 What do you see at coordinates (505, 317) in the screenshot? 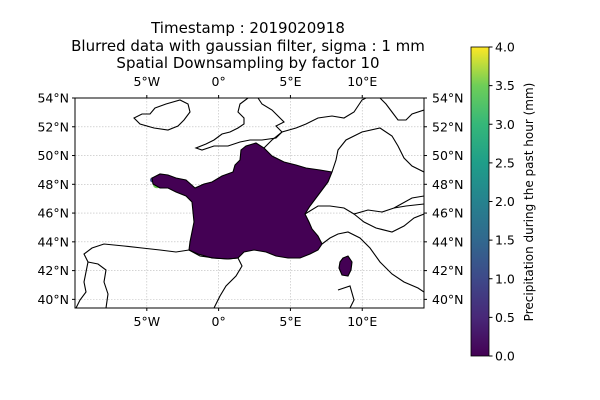
I see `colorbar-tick-label: 0.5` at bounding box center [505, 317].